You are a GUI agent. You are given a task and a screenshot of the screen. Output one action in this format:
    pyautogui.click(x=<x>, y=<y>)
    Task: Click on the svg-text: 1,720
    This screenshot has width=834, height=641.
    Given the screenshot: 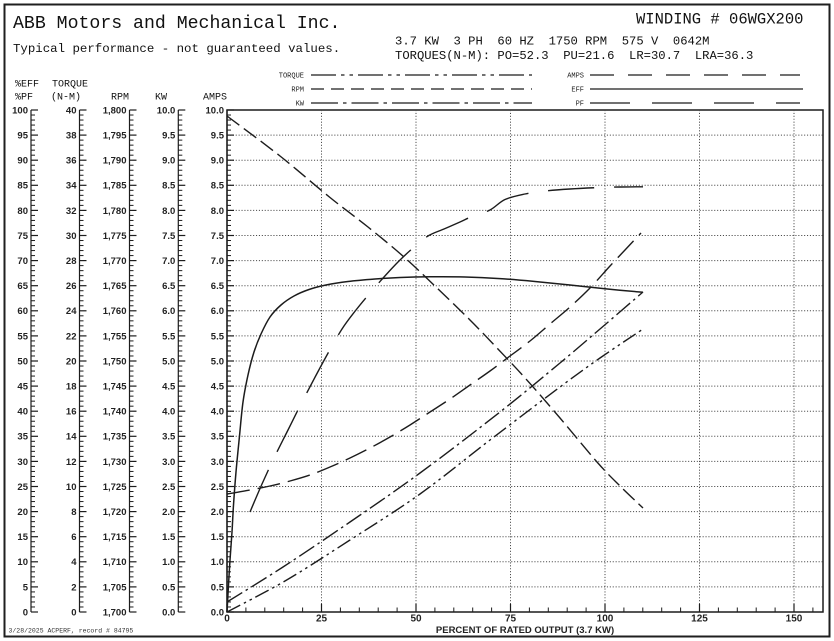 What is the action you would take?
    pyautogui.click(x=115, y=512)
    